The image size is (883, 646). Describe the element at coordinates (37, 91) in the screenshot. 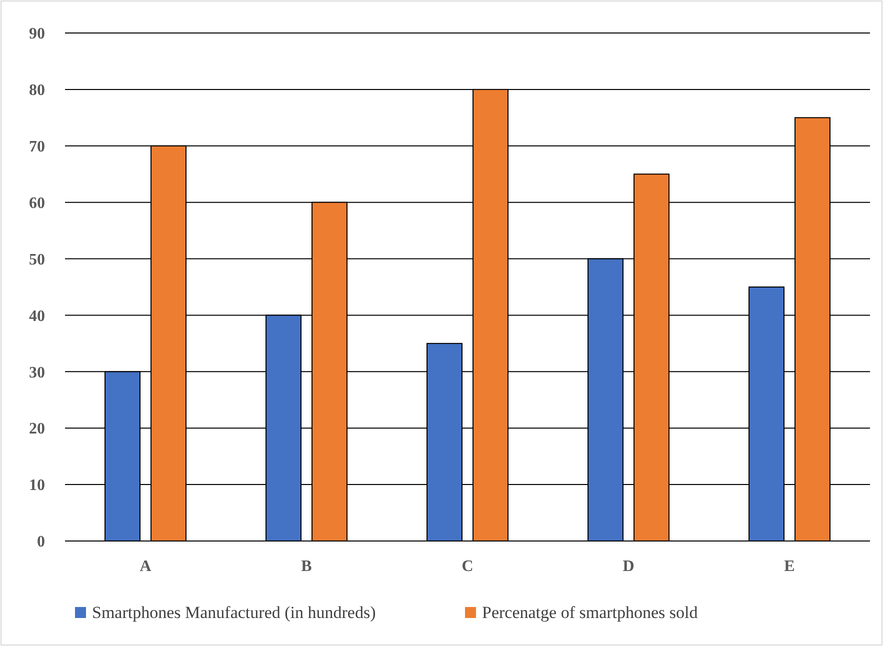

I see `y-tick-label: 80` at that location.